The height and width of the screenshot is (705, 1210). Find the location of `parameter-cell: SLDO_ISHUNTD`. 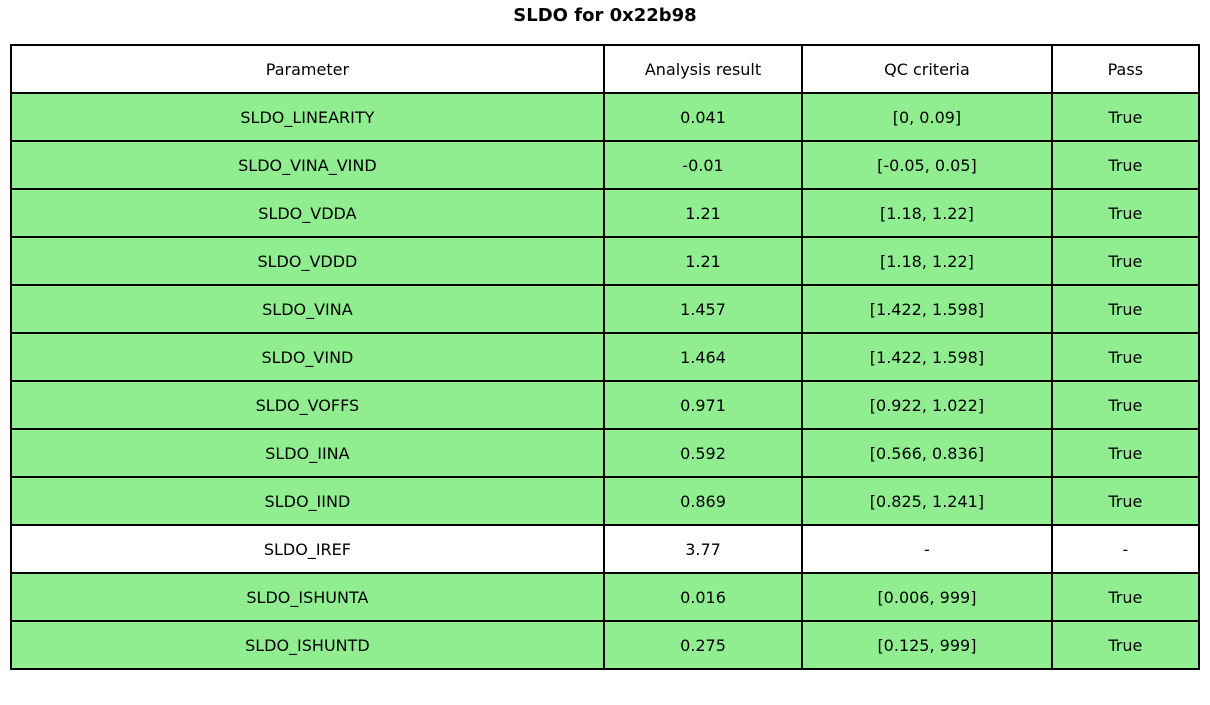

parameter-cell: SLDO_ISHUNTD is located at coordinates (307, 645).